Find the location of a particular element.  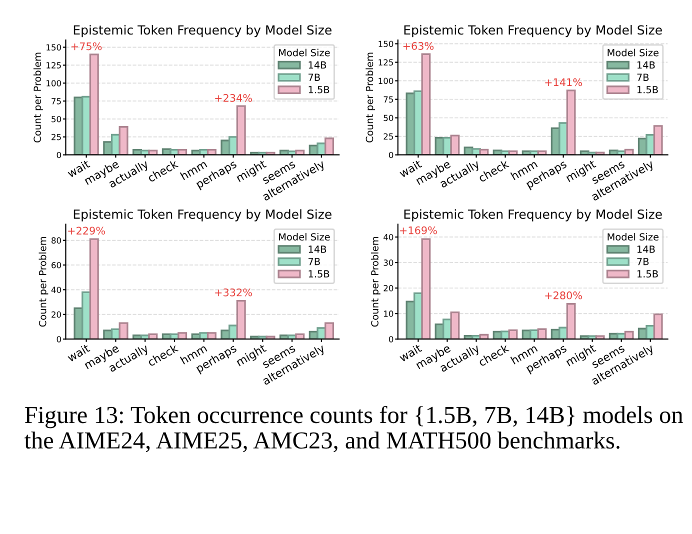

annotation: +169% is located at coordinates (418, 230).